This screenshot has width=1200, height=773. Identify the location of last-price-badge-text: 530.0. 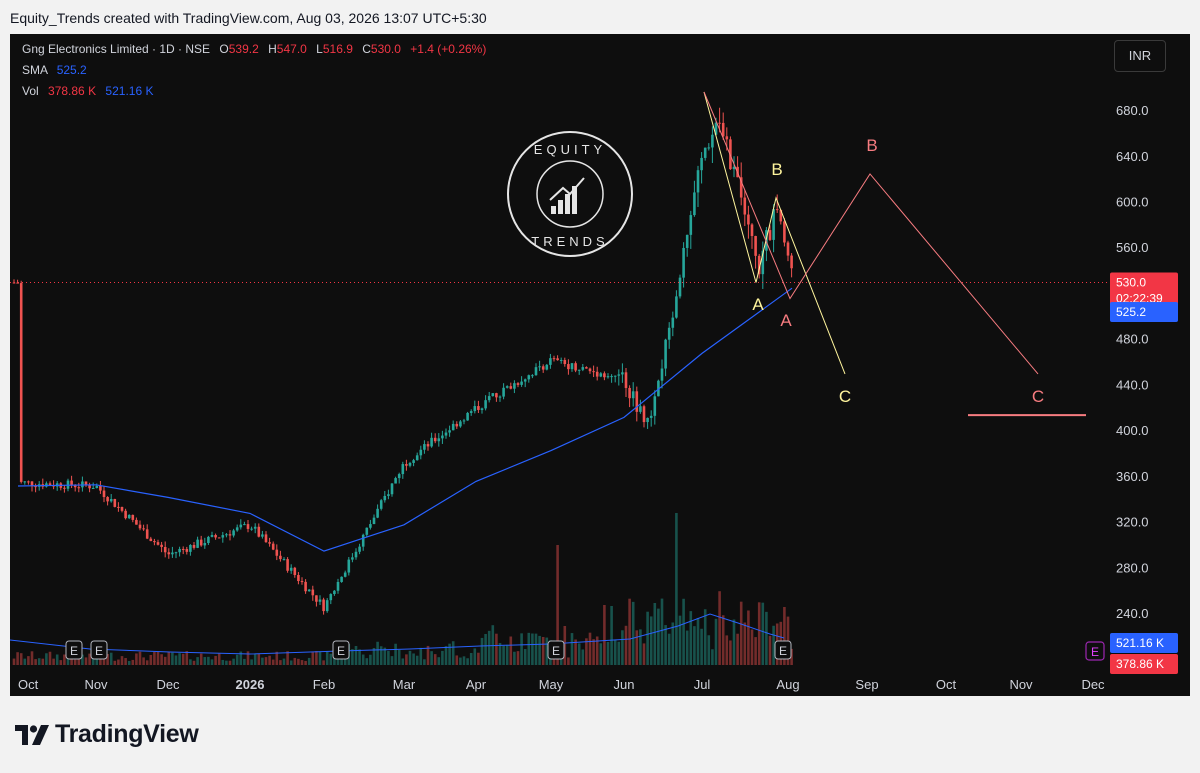
(1131, 283).